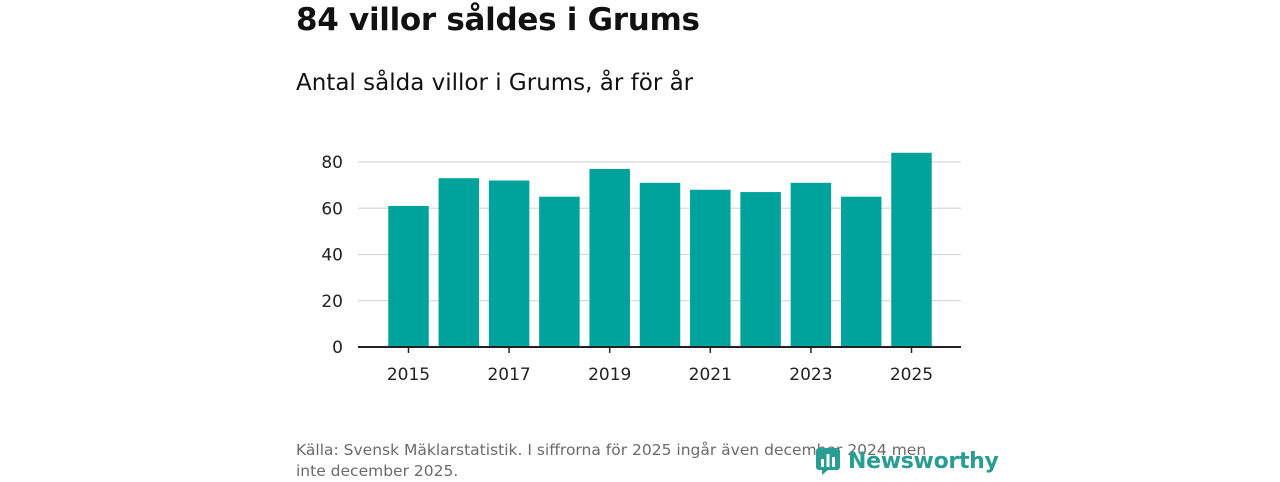 This screenshot has height=482, width=1280. Describe the element at coordinates (710, 268) in the screenshot. I see `bar-2021` at that location.